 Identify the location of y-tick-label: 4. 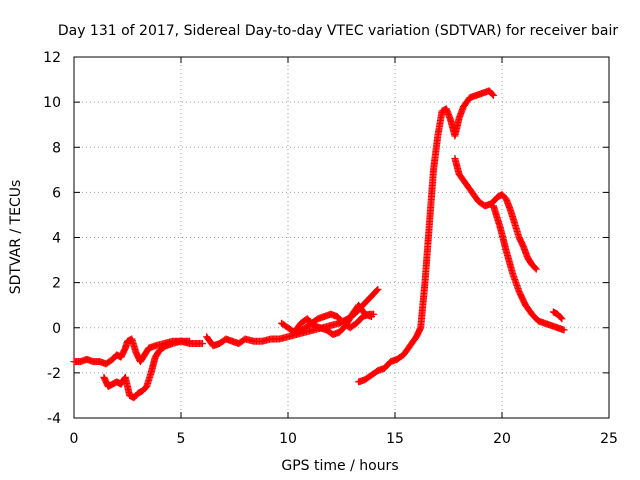
(56, 239).